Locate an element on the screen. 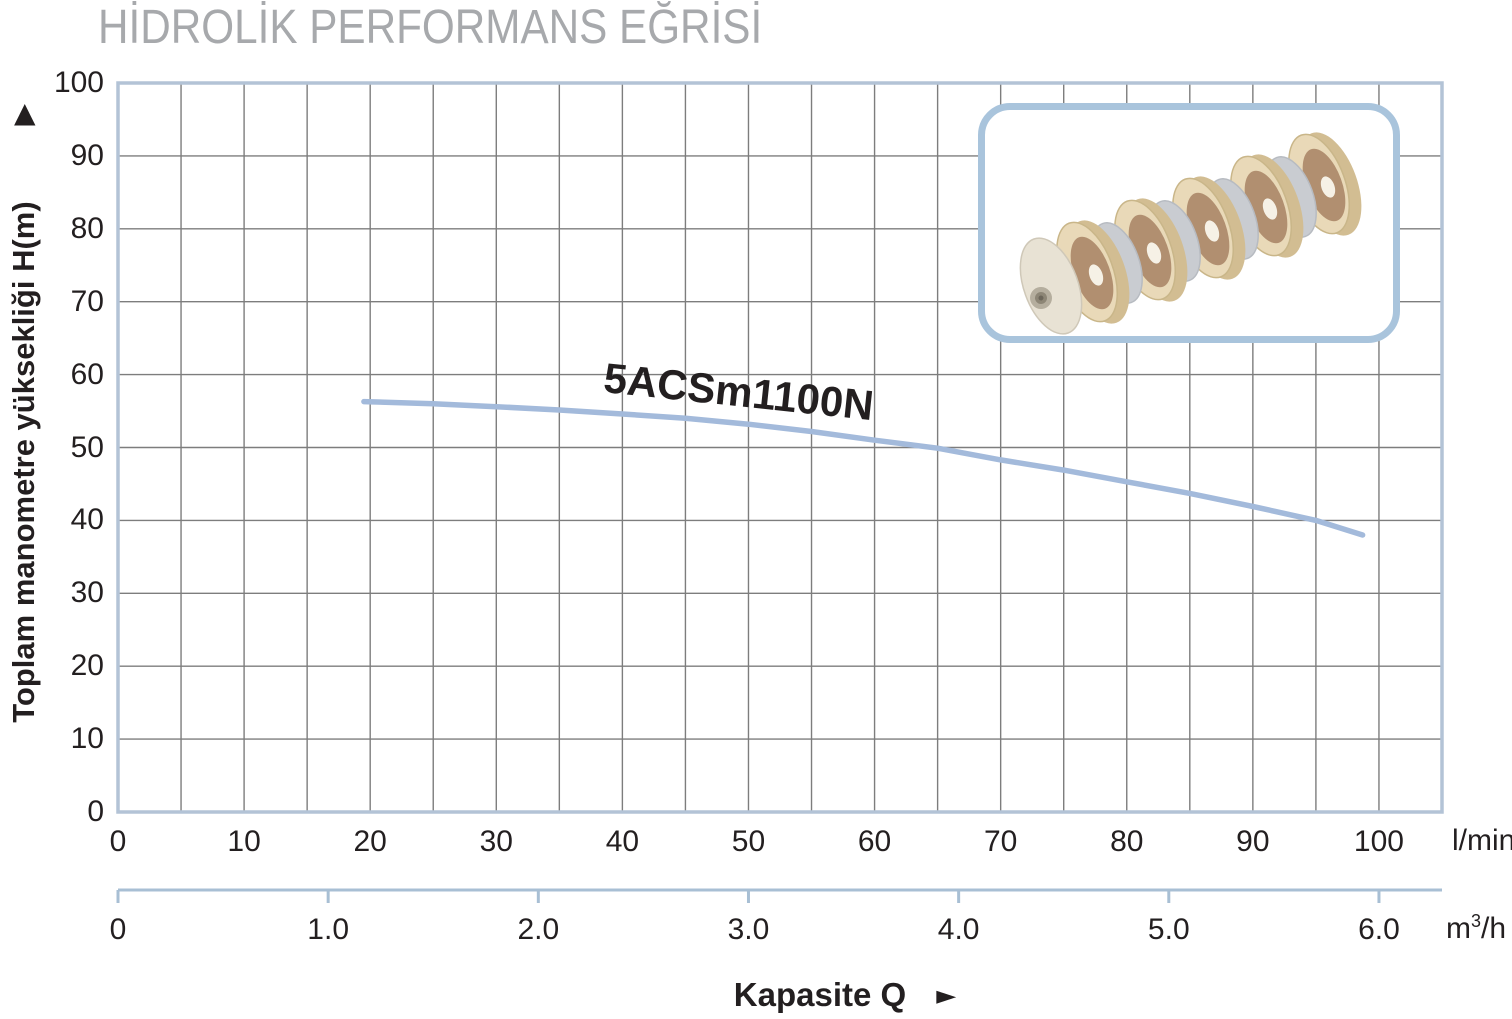 Image resolution: width=1512 pixels, height=1019 pixels. y-tick-label: 70 is located at coordinates (87, 301).